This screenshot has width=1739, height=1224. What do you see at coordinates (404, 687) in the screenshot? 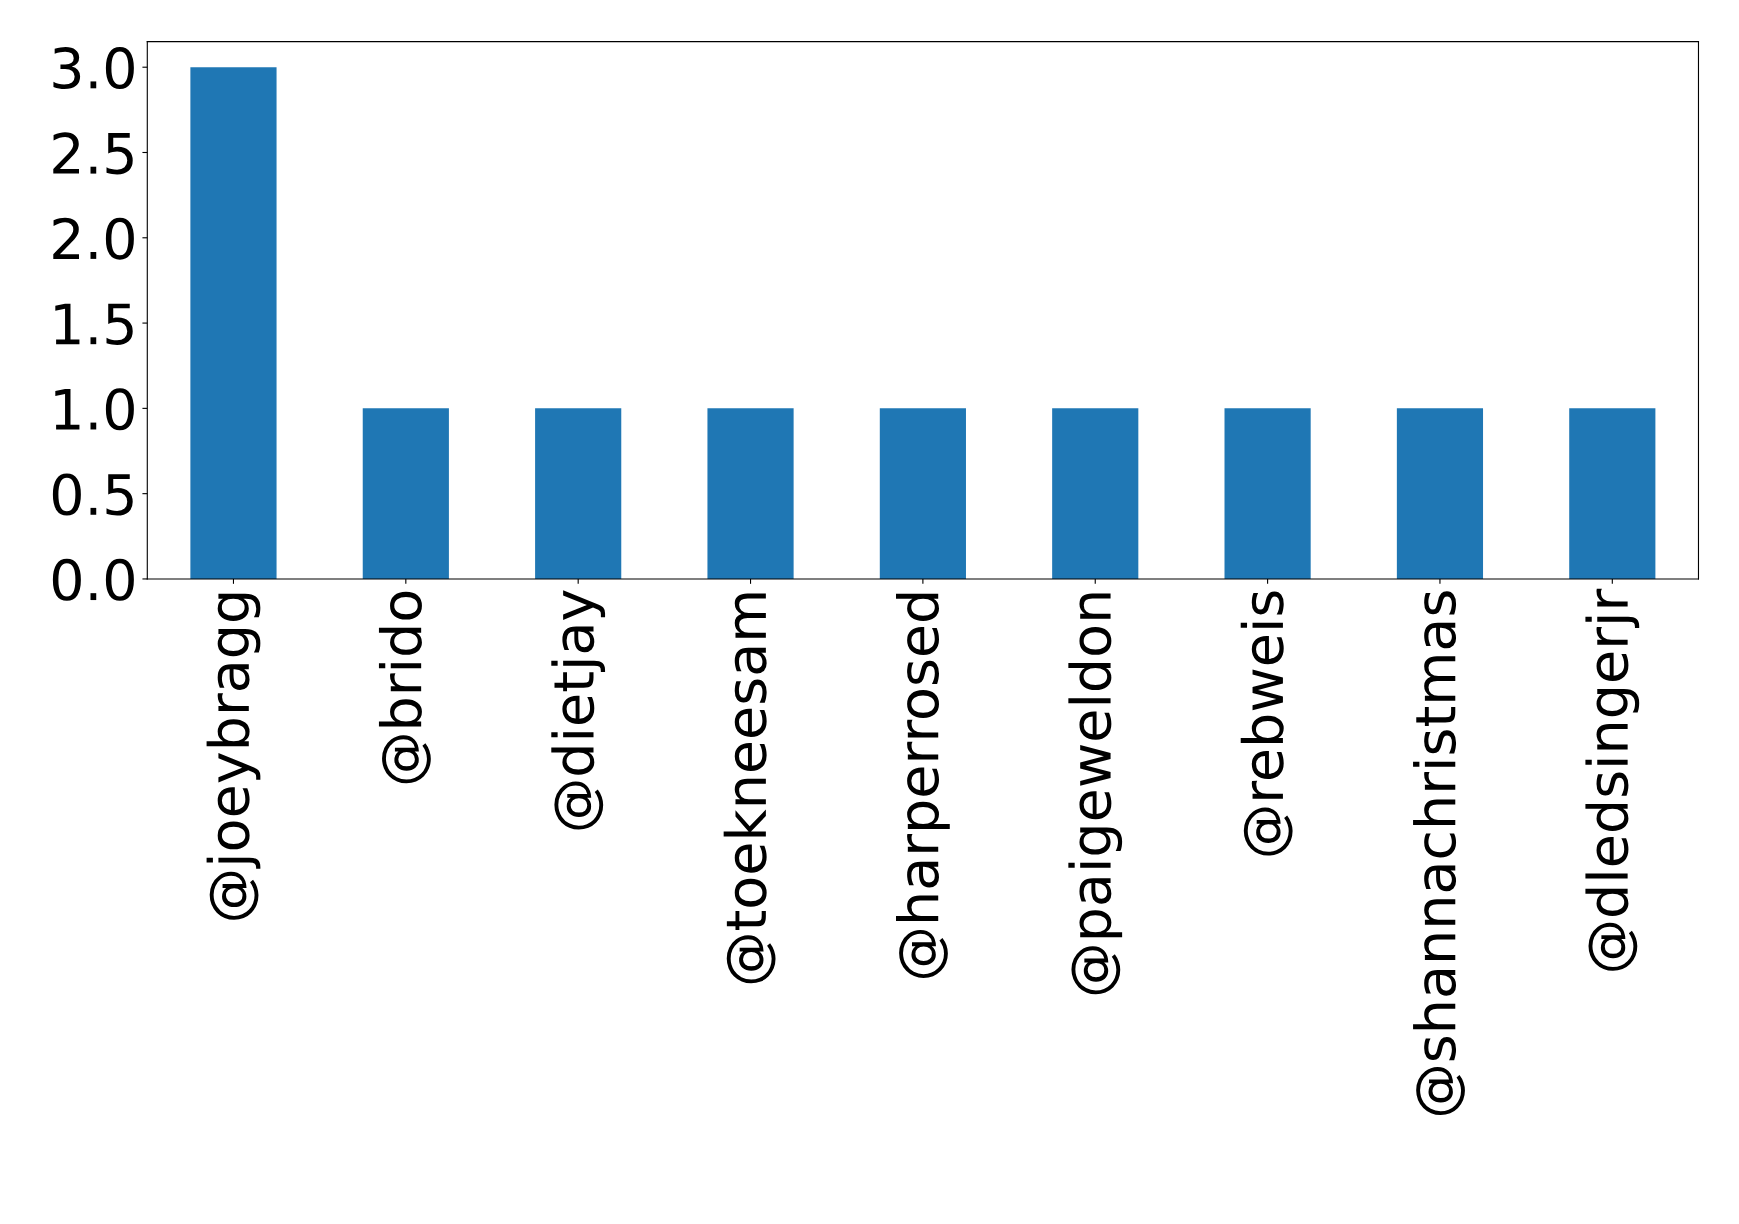
I see `x-tick-label: @brido` at bounding box center [404, 687].